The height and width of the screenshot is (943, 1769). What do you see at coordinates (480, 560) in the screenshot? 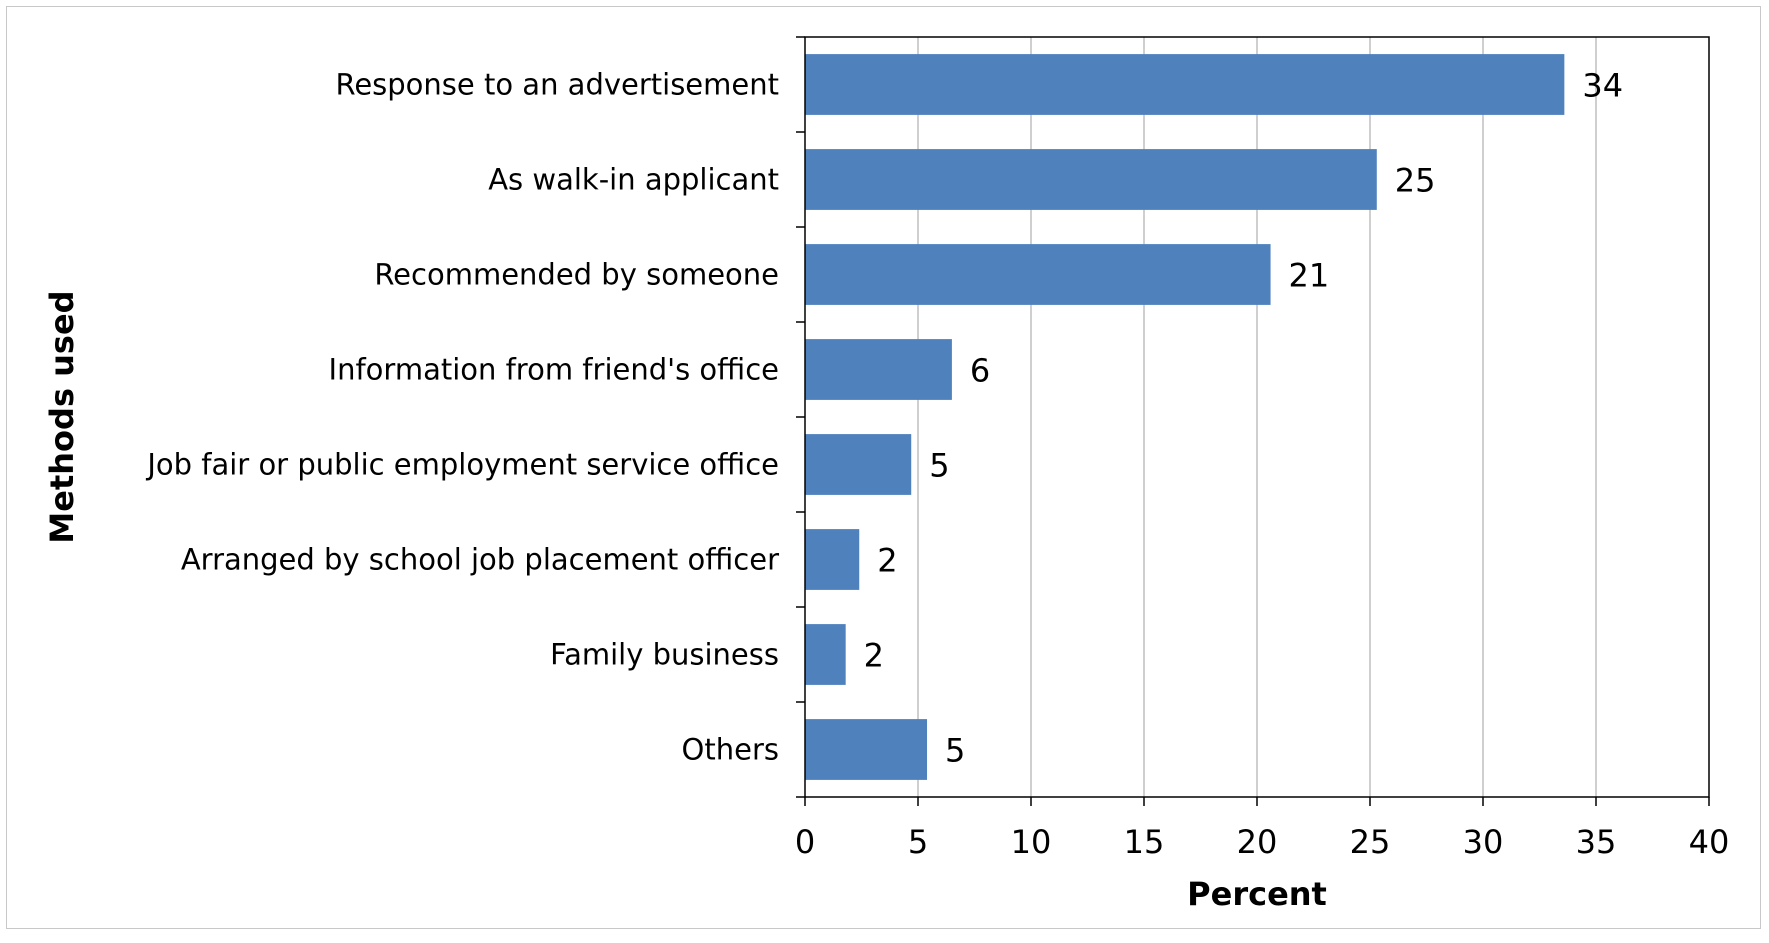
I see `category-label: Arranged by school job placement officer` at bounding box center [480, 560].